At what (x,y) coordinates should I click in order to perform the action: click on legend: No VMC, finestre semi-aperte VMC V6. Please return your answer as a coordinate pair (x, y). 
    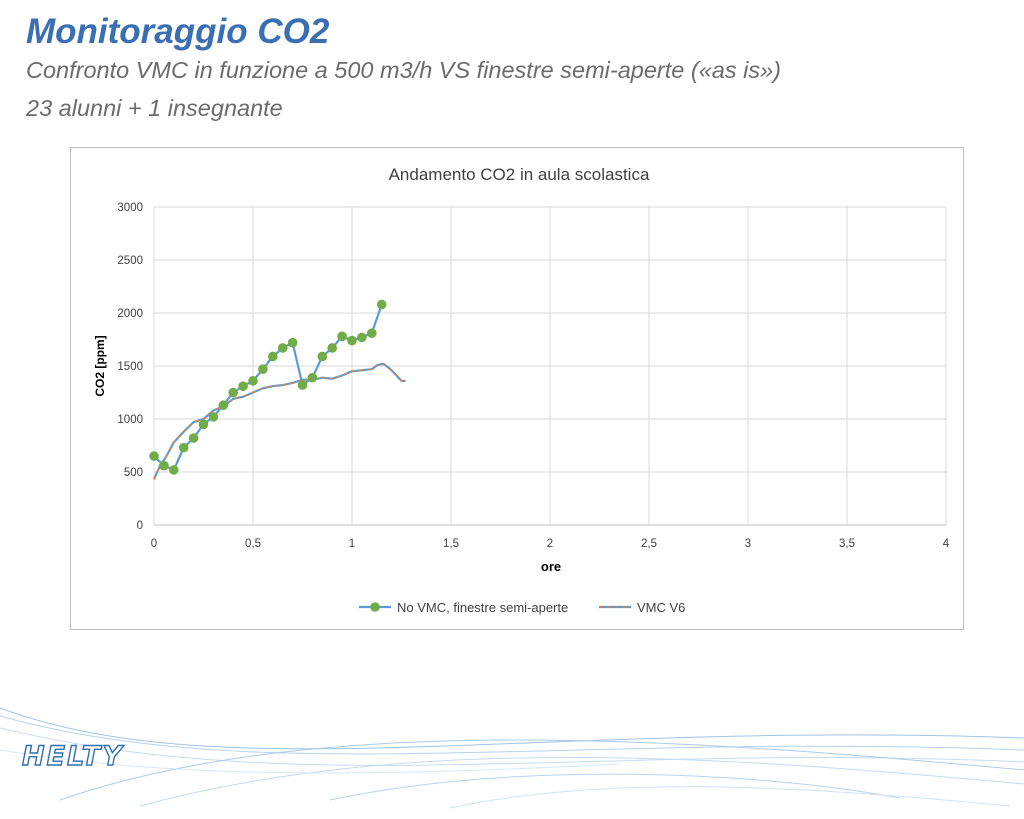
    Looking at the image, I should click on (522, 607).